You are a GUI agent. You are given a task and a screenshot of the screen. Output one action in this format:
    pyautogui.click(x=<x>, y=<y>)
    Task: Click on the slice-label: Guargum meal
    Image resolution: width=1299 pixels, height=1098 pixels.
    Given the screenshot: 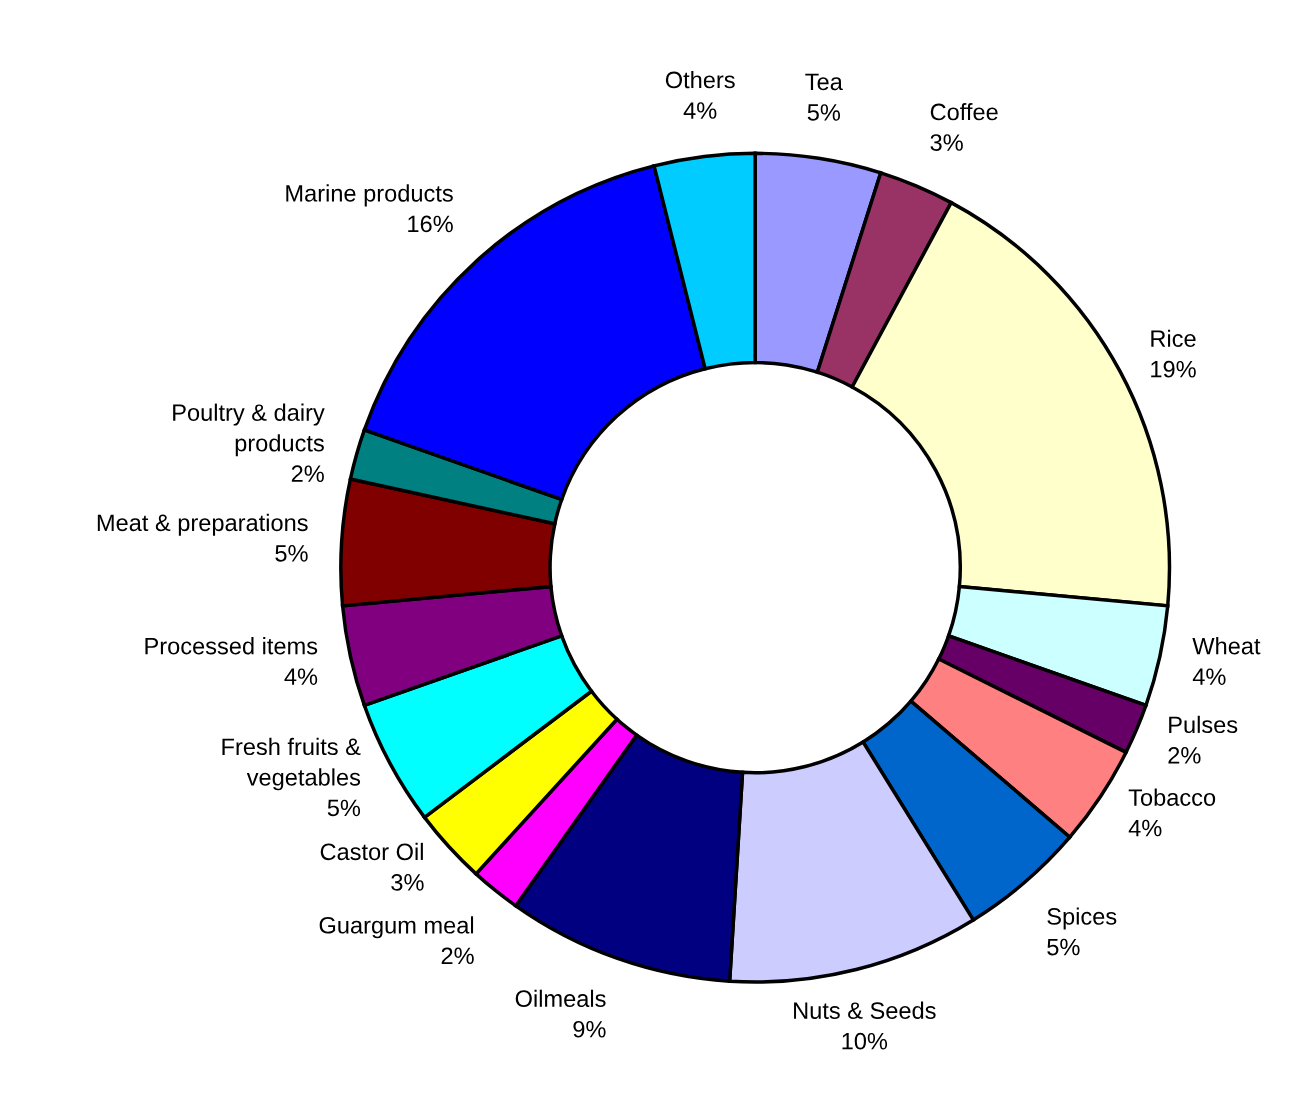 What is the action you would take?
    pyautogui.click(x=396, y=927)
    